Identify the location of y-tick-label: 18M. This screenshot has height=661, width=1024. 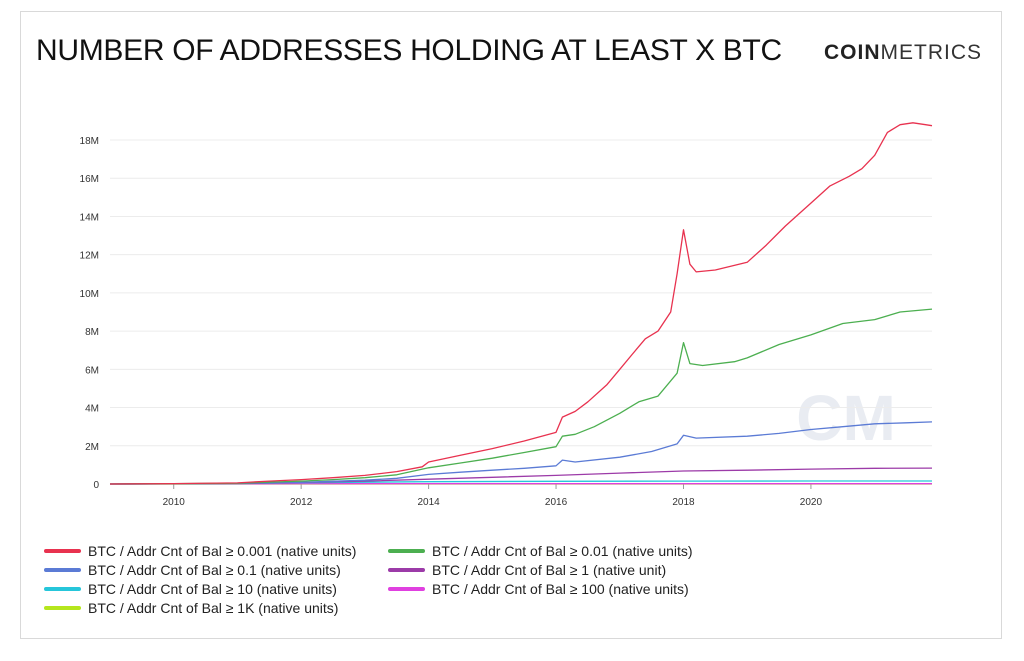
(89, 141).